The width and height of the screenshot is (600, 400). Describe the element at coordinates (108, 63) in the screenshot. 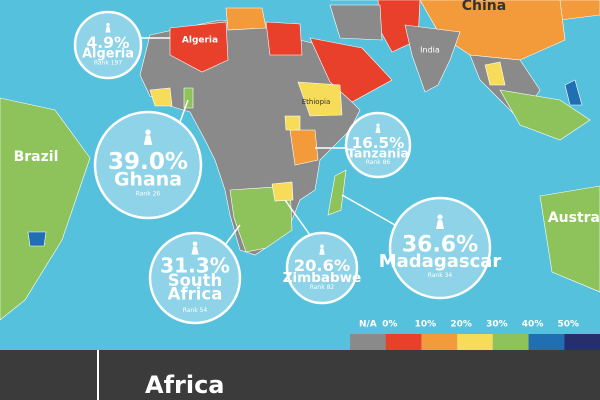

I see `callout-rank: Rank 197` at that location.